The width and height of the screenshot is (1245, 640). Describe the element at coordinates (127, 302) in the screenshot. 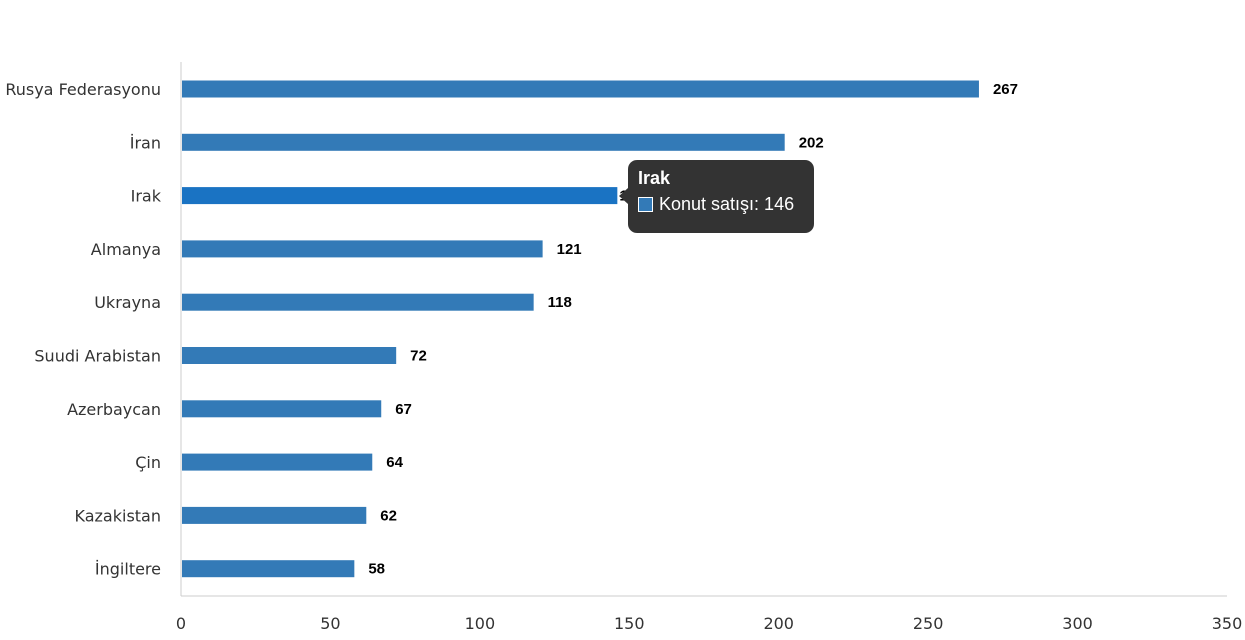

I see `category-label: Ukrayna` at that location.